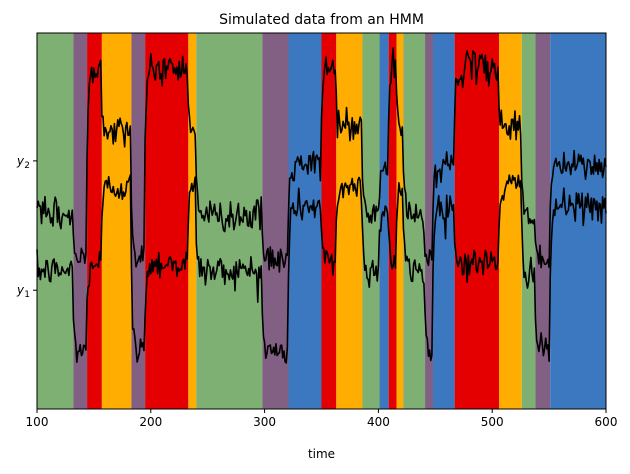  I want to click on chart-title: Simulated data from an HMM, so click(321, 20).